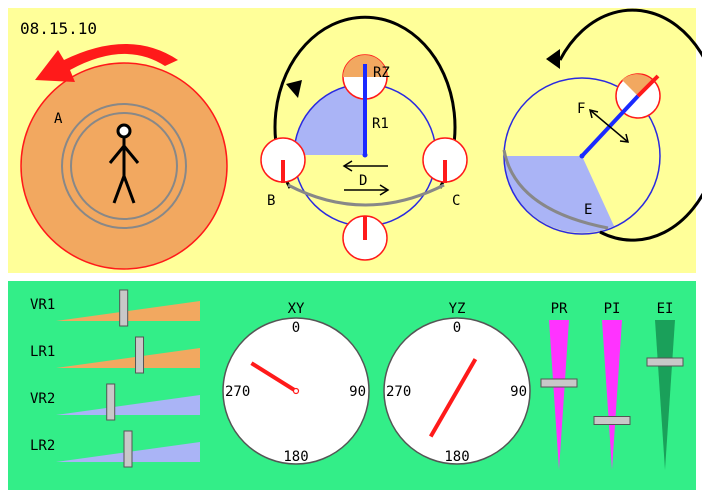 This screenshot has width=702, height=502. I want to click on dial-title: YZ, so click(457, 309).